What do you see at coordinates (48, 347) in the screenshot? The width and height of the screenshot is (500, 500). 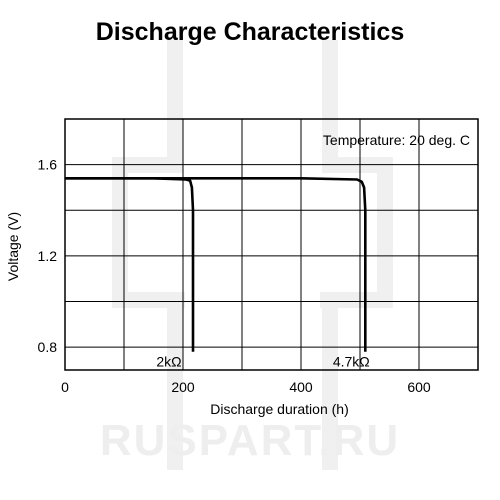 I see `y-tick-label: 0.8` at bounding box center [48, 347].